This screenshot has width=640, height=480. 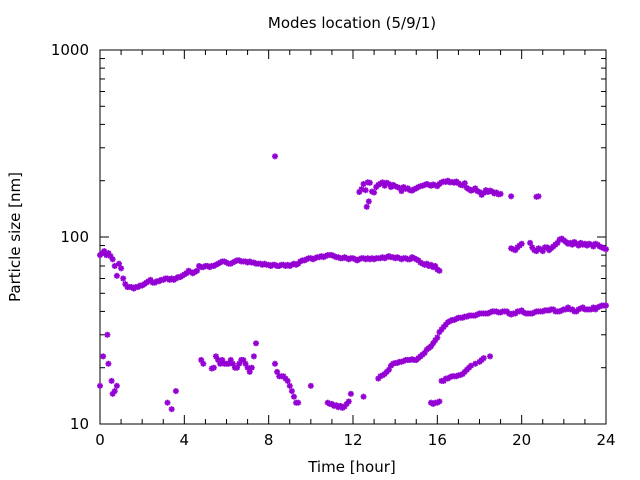 What do you see at coordinates (185, 440) in the screenshot?
I see `x-tick-label: 4` at bounding box center [185, 440].